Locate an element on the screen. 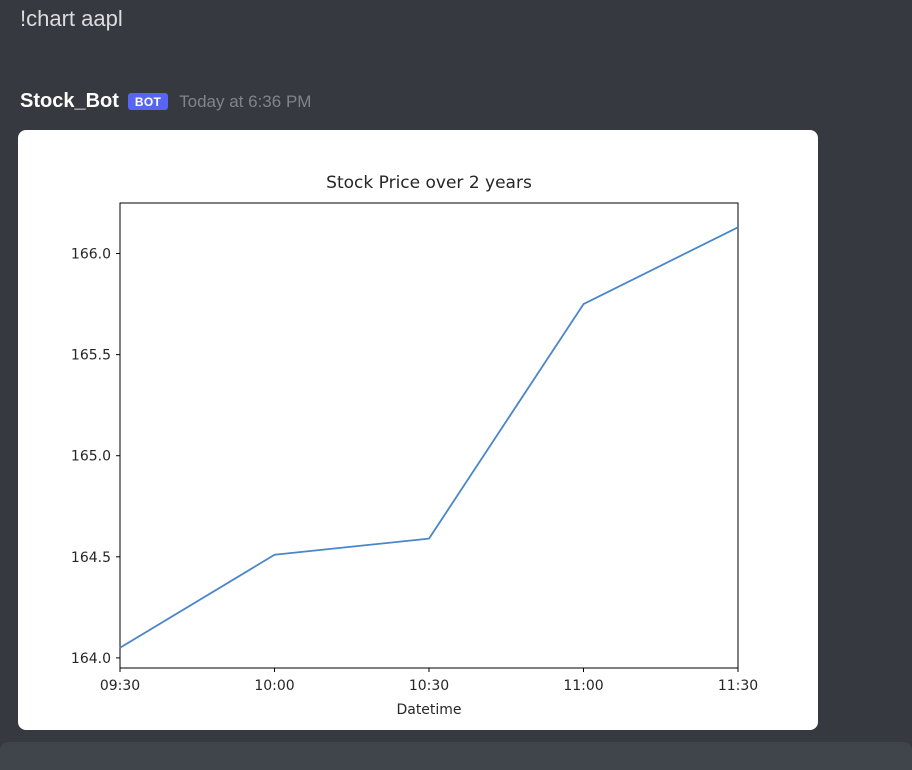 Image resolution: width=912 pixels, height=770 pixels. svg-text: 165.0 is located at coordinates (91, 457).